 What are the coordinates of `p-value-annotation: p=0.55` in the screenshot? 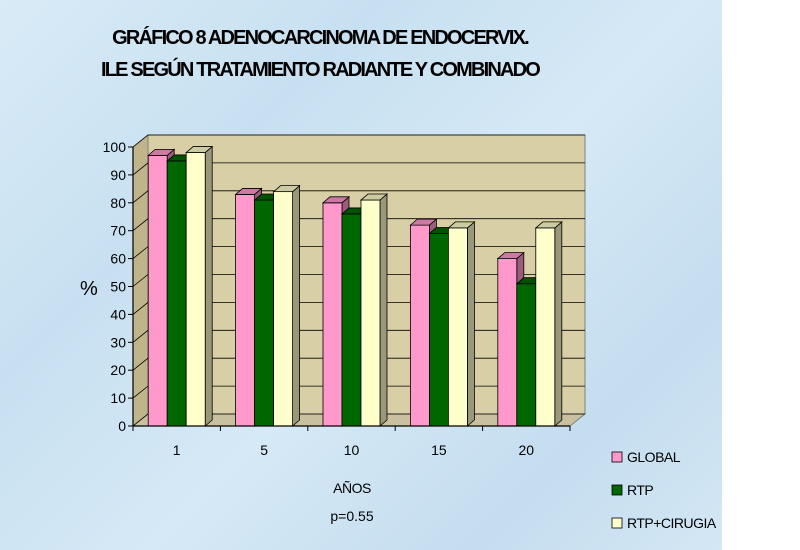 It's located at (351, 516).